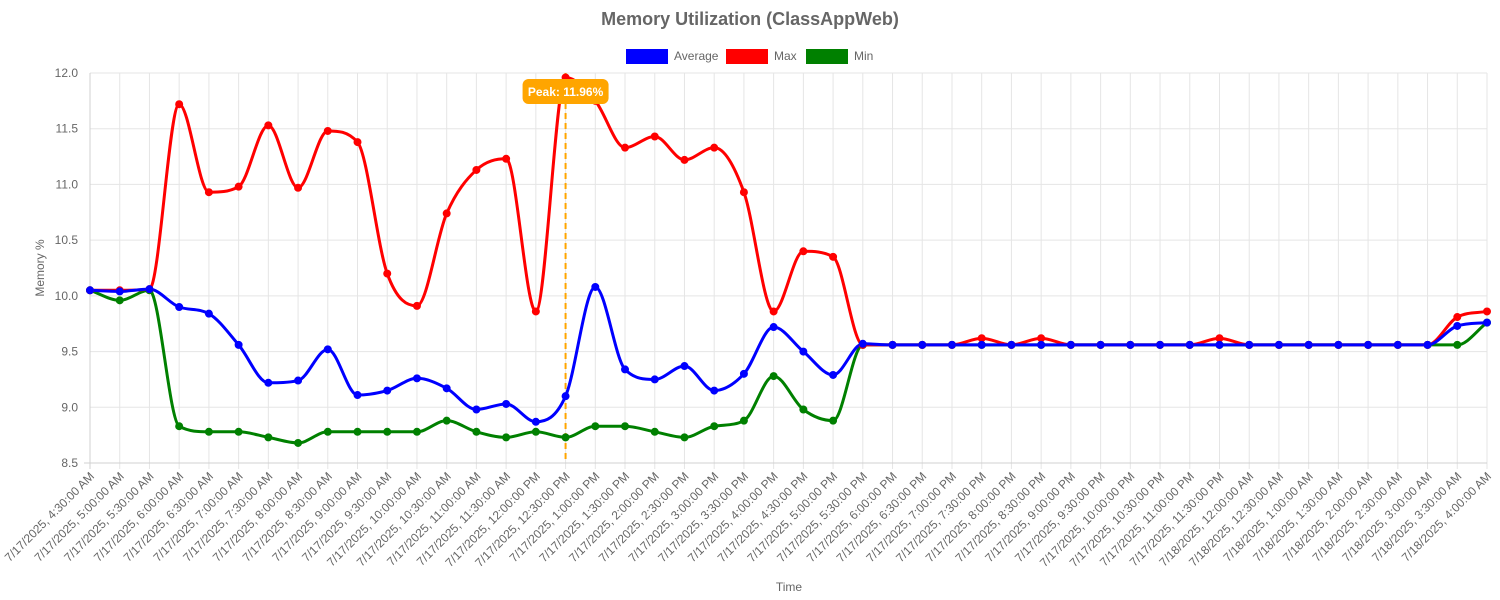 Image resolution: width=1500 pixels, height=600 pixels. I want to click on legend-item-max: Max, so click(761, 56).